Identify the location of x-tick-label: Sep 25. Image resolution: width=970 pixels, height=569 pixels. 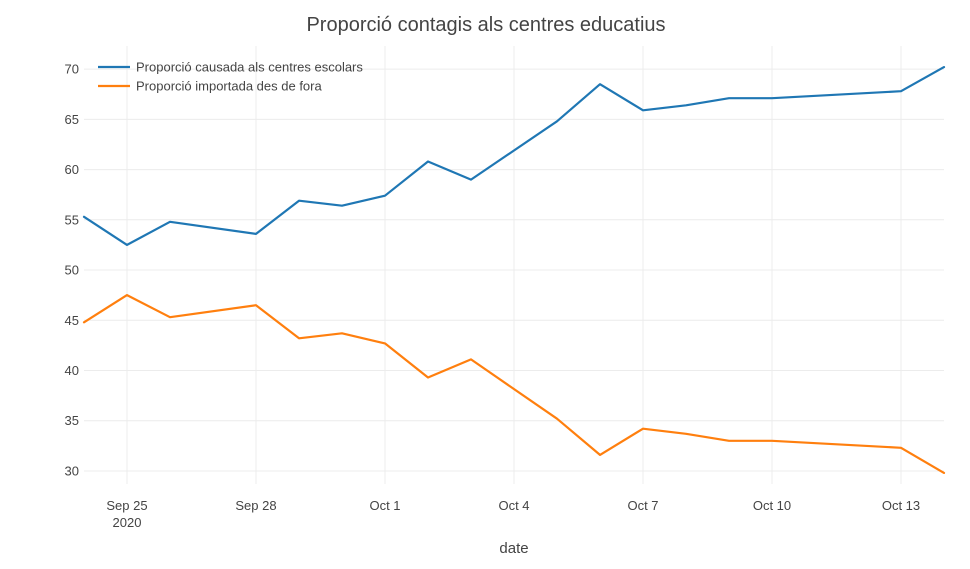
(126, 505).